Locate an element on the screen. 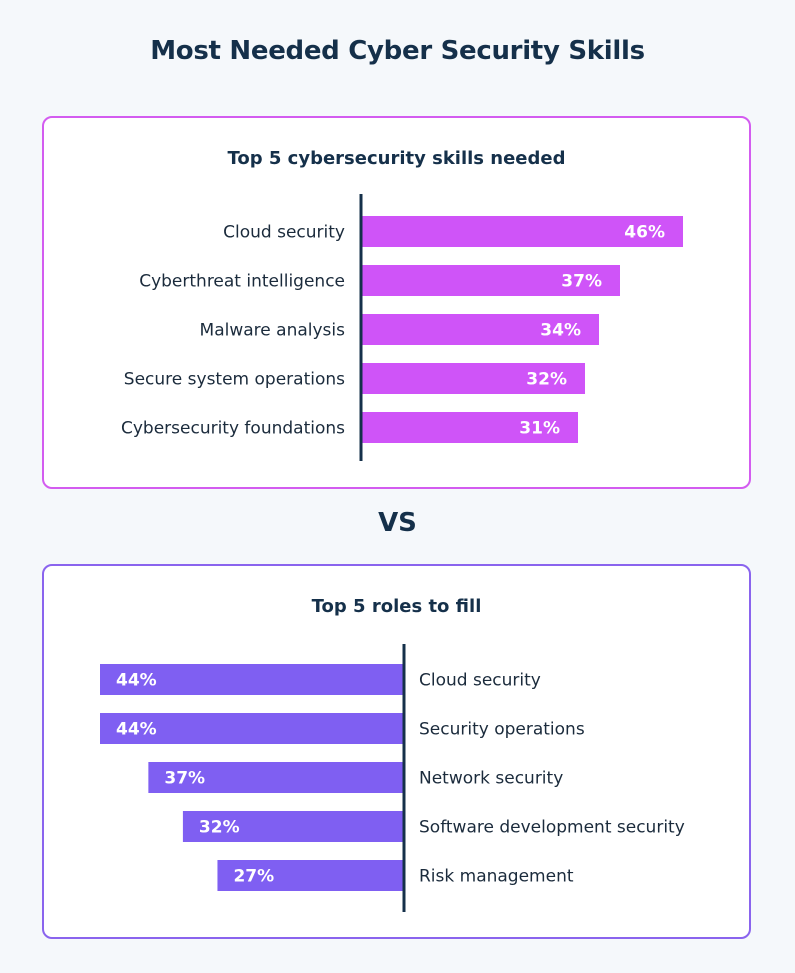  roles-value-label: 37% is located at coordinates (184, 779).